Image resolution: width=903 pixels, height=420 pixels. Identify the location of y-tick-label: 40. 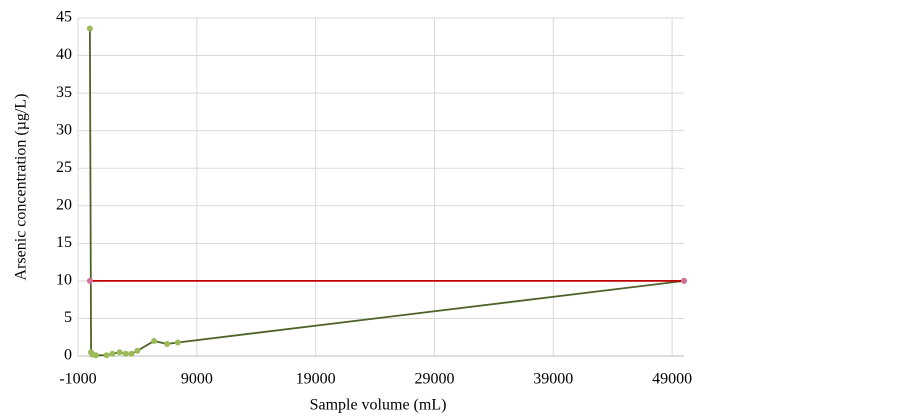
(64, 54).